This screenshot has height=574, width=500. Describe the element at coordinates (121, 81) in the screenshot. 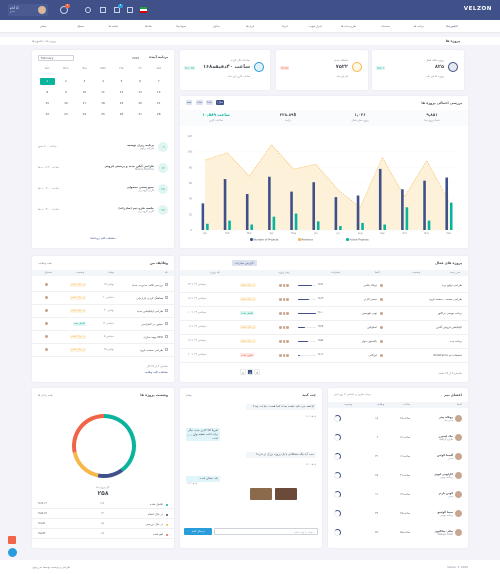

I see `calendar-day: 5` at that location.